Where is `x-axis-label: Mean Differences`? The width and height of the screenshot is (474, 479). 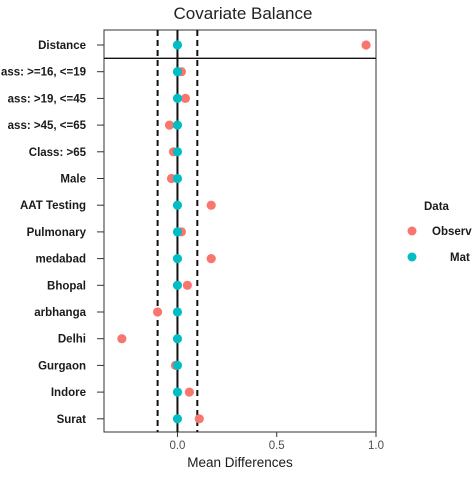 x-axis-label: Mean Differences is located at coordinates (240, 462).